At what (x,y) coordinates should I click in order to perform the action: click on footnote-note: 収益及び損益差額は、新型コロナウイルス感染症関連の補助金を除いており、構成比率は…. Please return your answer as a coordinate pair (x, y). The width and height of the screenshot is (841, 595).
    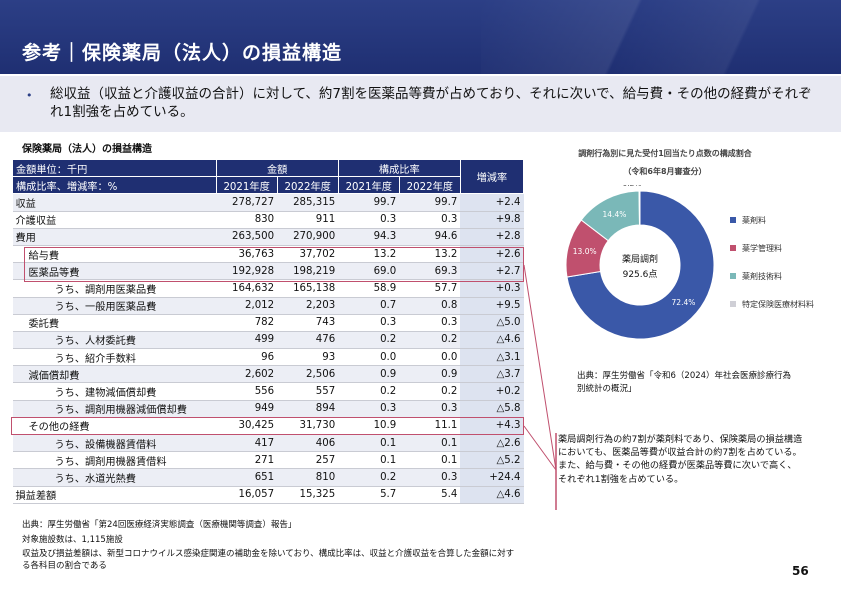
    Looking at the image, I should click on (268, 560).